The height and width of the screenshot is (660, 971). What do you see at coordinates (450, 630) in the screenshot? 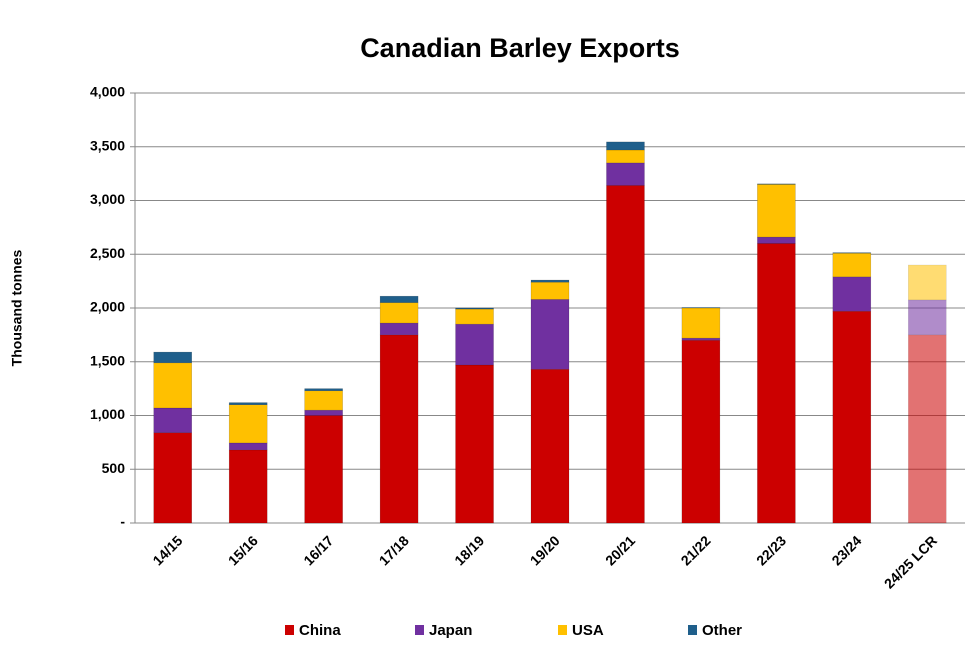
I see `legend-label: Japan` at bounding box center [450, 630].